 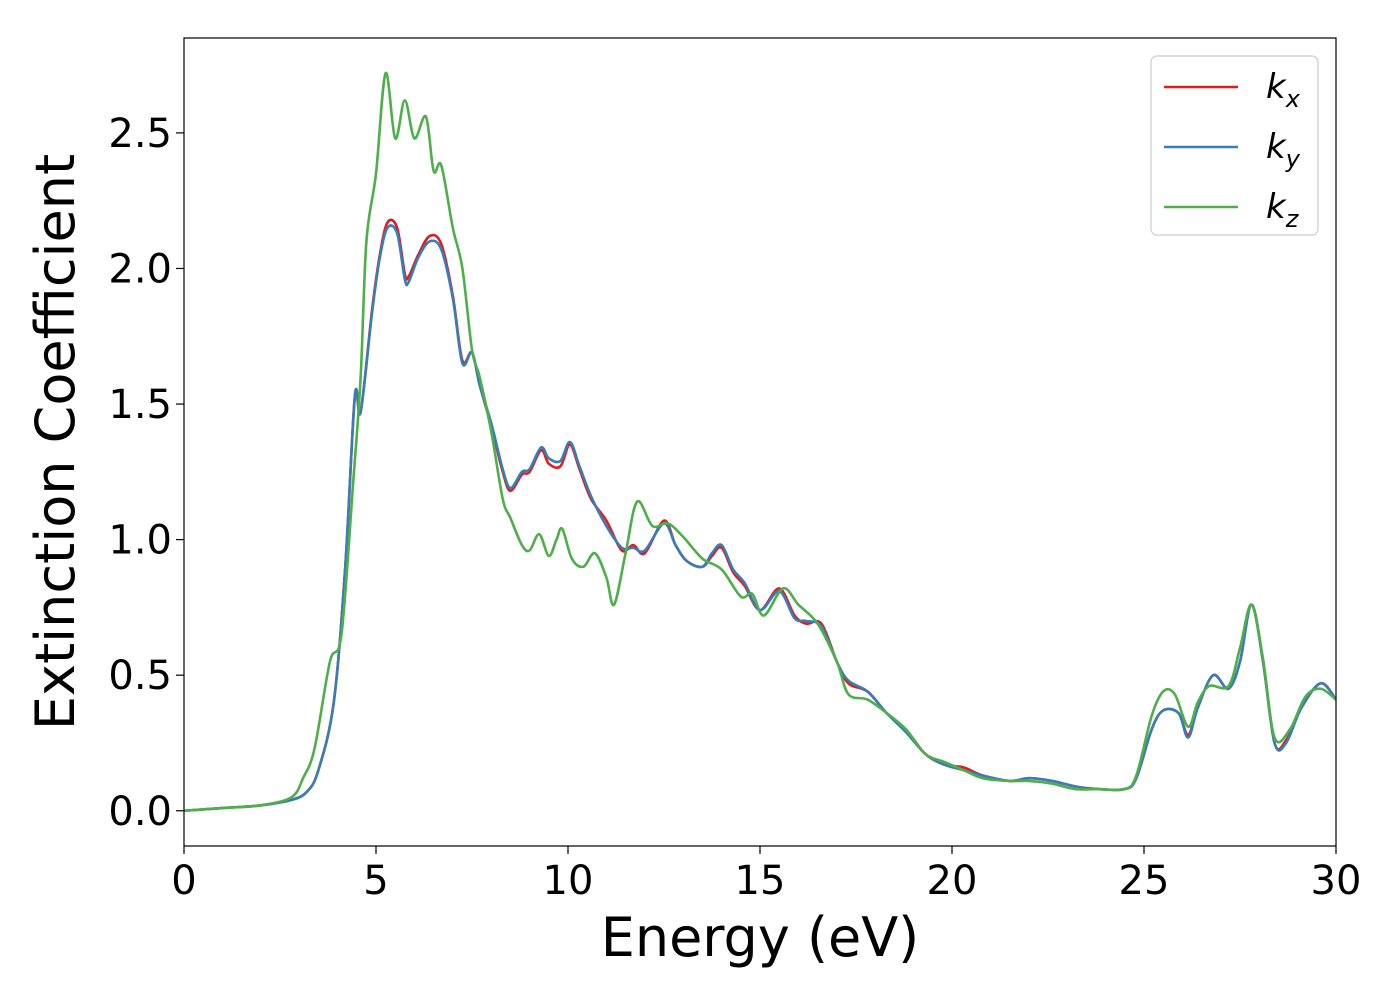 I want to click on x-tick-label: 0, so click(x=183, y=881).